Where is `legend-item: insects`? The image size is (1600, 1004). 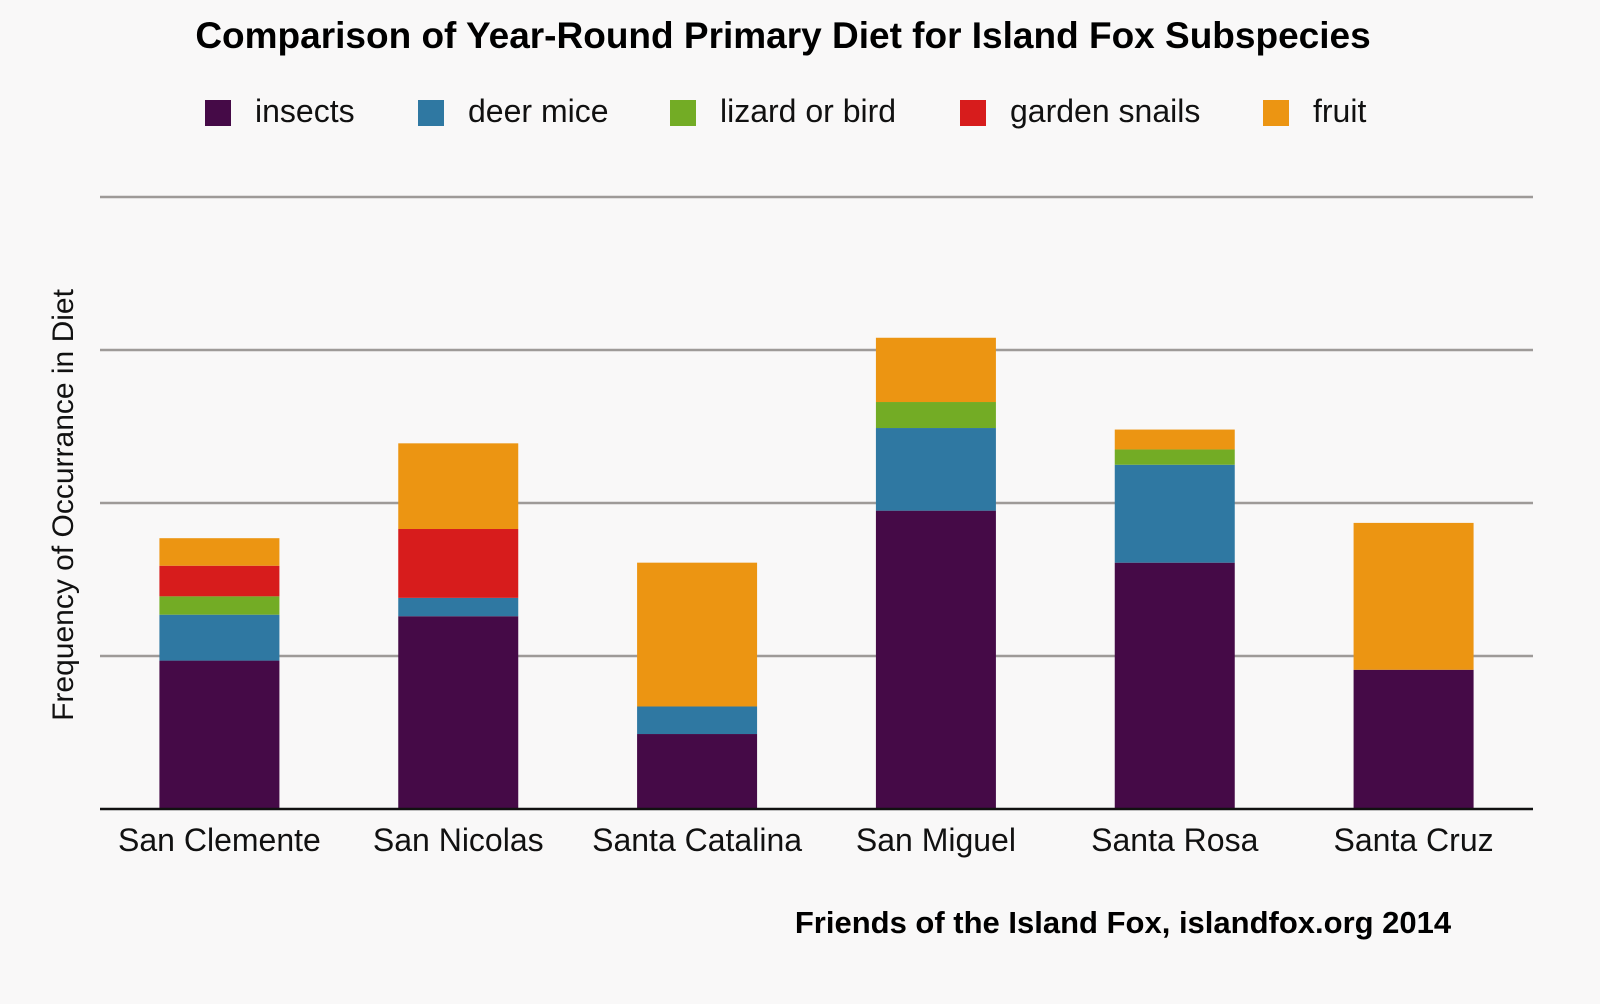 legend-item: insects is located at coordinates (280, 111).